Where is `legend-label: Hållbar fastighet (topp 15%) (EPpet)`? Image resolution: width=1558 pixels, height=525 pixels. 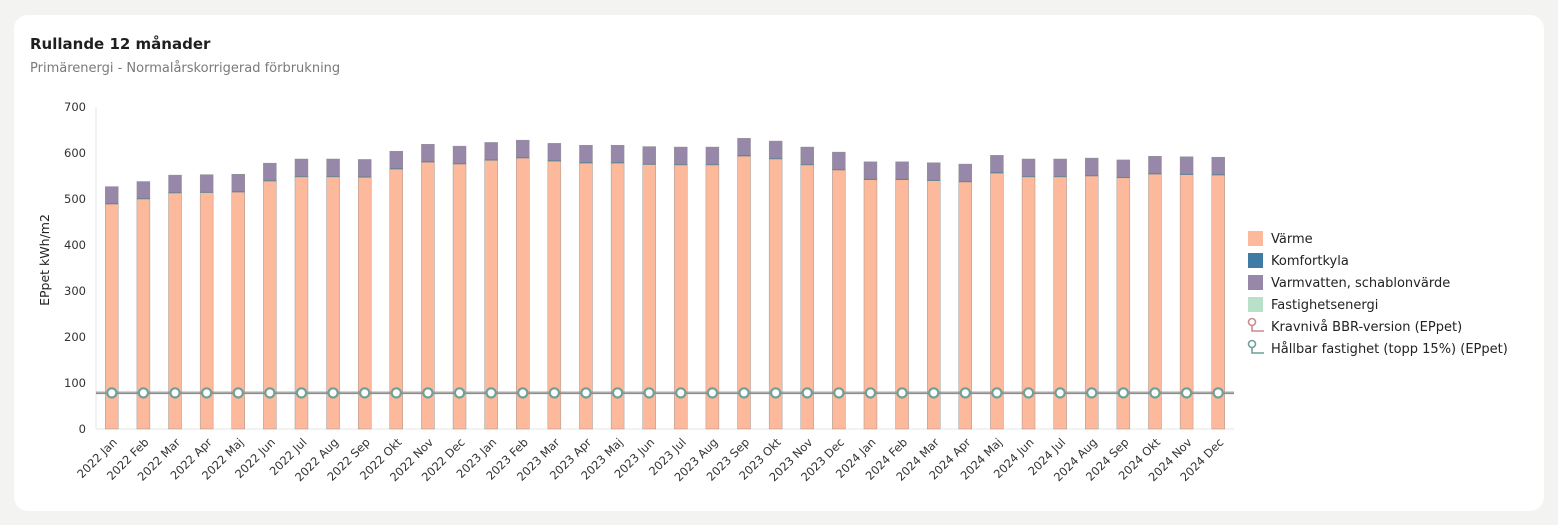 legend-label: Hållbar fastighet (topp 15%) (EPpet) is located at coordinates (1389, 349).